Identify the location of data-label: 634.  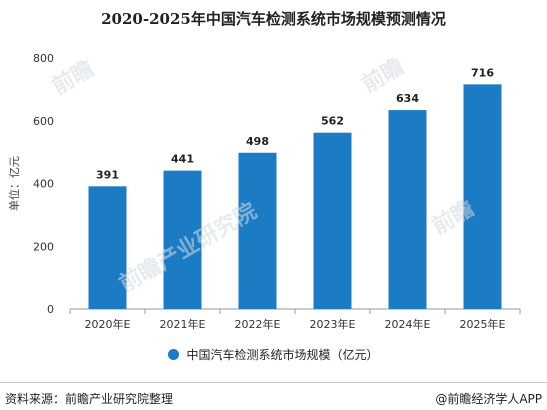
(407, 98).